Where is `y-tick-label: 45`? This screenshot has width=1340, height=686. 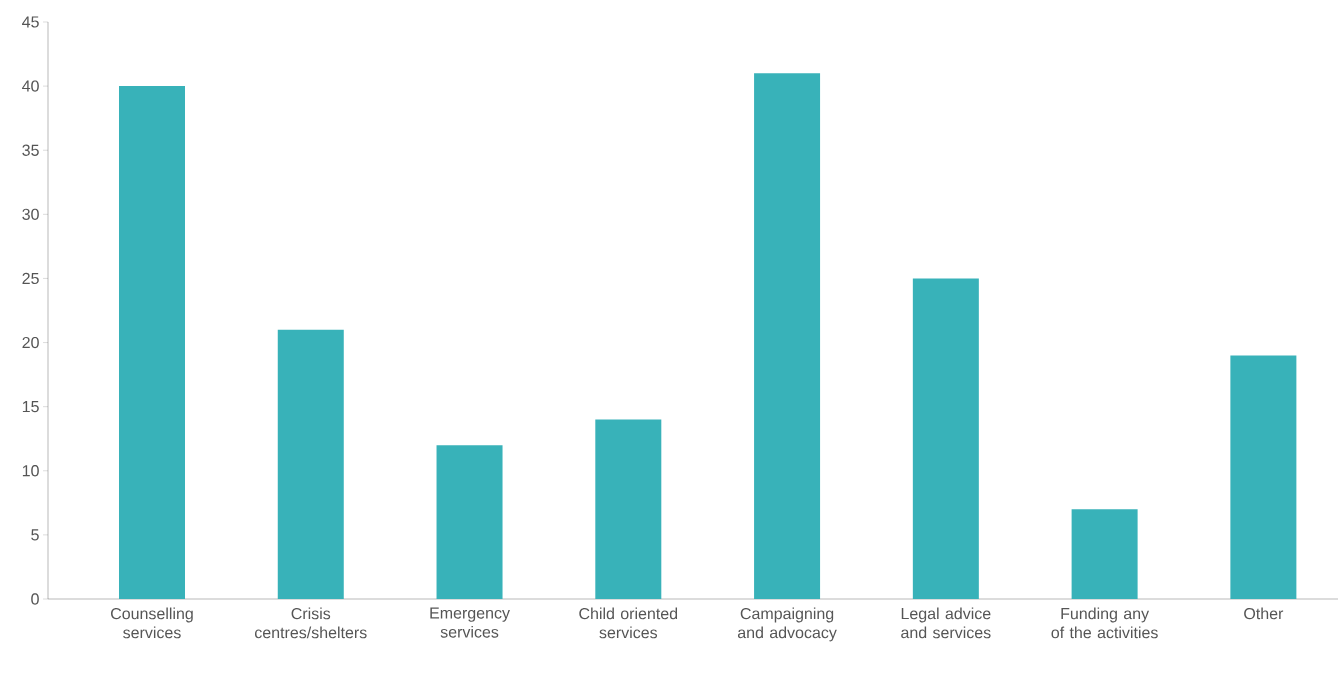
y-tick-label: 45 is located at coordinates (30, 22).